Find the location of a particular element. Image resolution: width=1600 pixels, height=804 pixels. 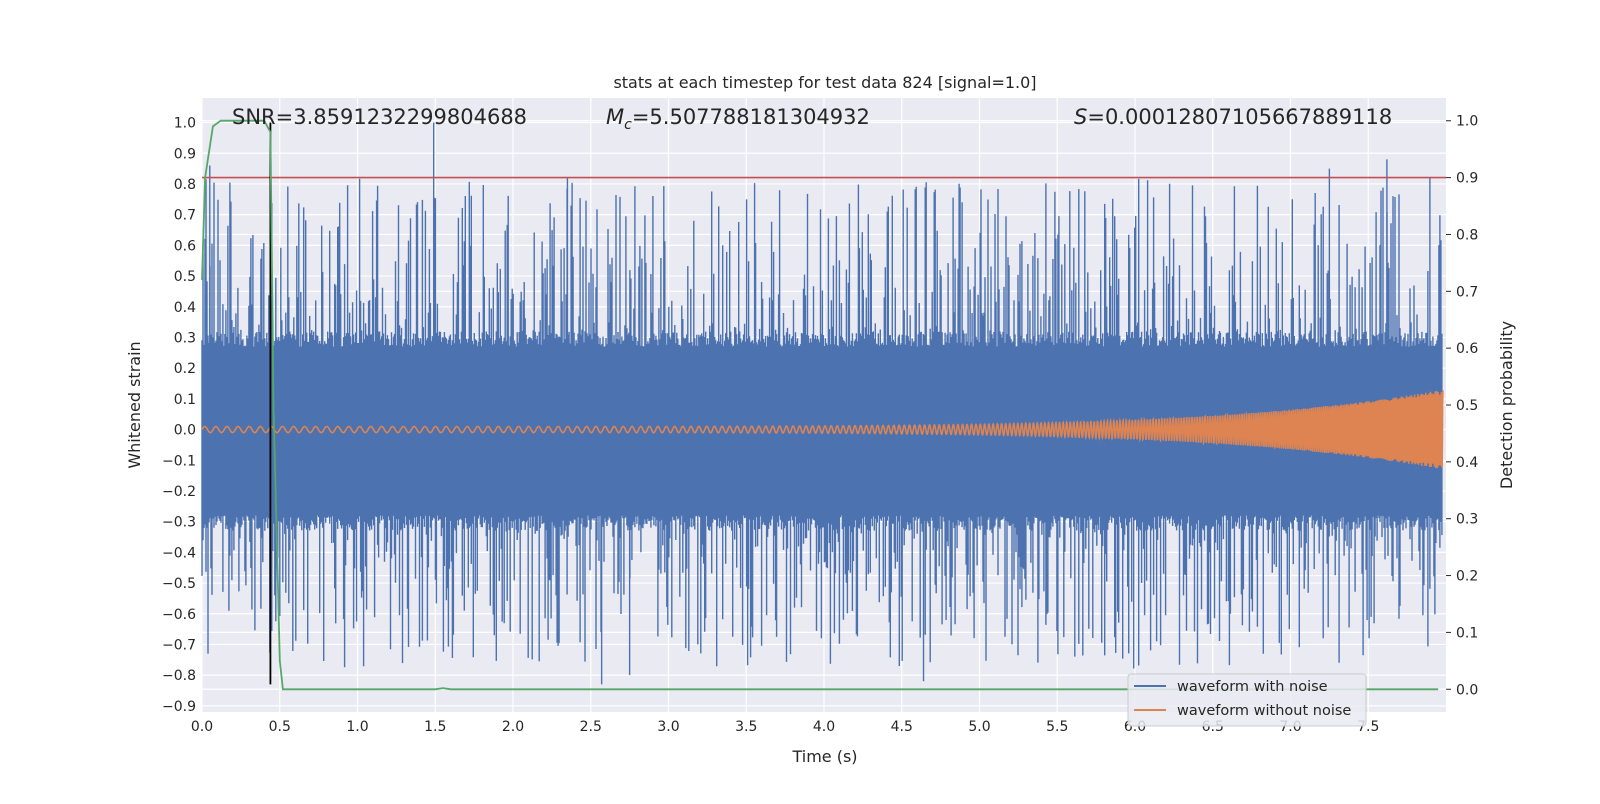

x-tick-label: 3.0 is located at coordinates (668, 727).